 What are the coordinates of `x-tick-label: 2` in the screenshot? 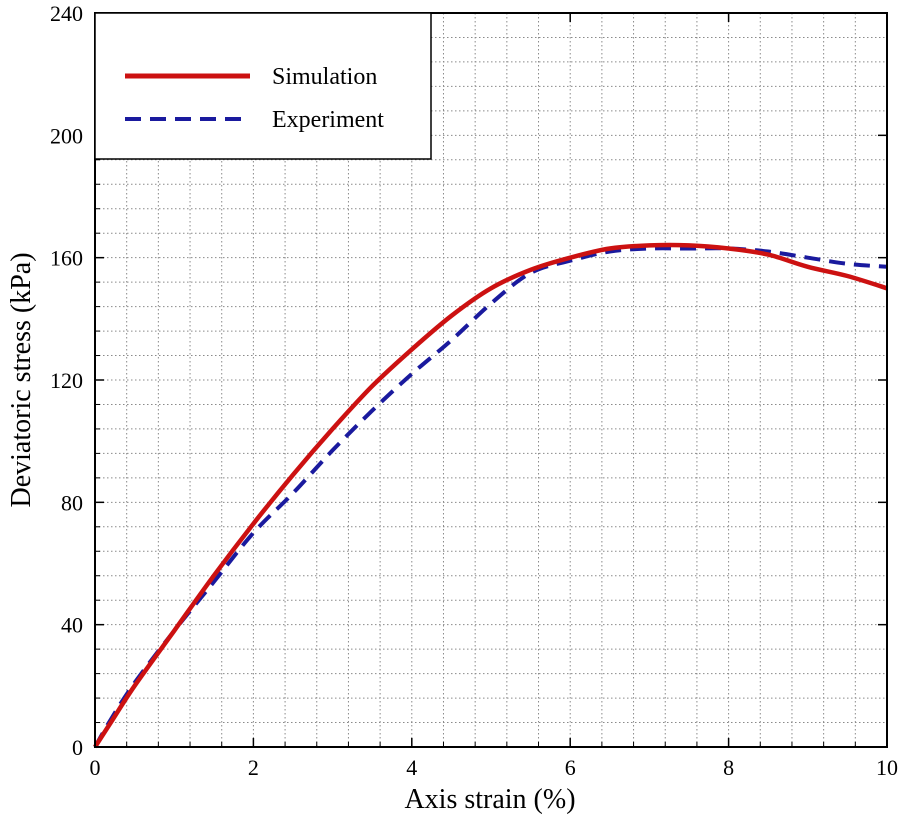 It's located at (253, 767).